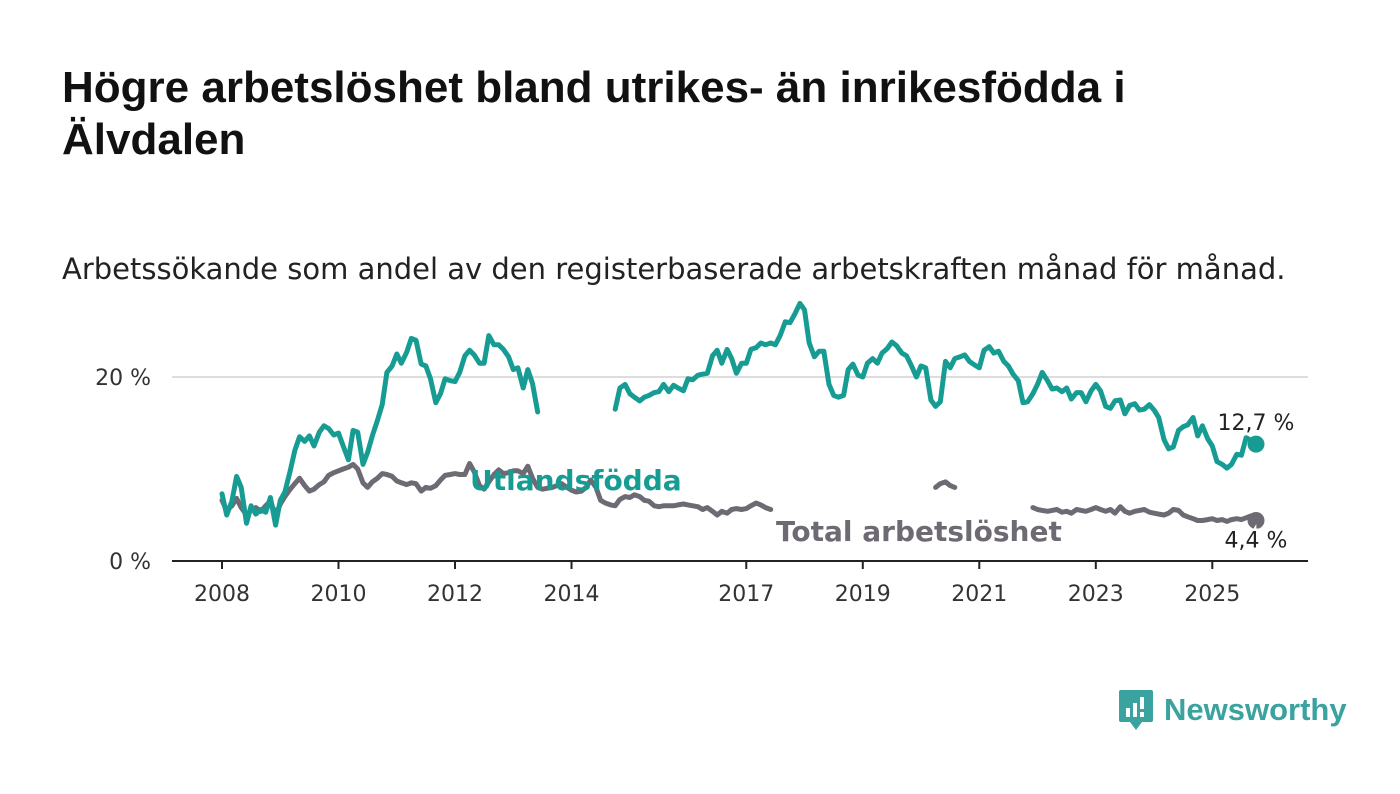  I want to click on end-point-total, so click(1256, 521).